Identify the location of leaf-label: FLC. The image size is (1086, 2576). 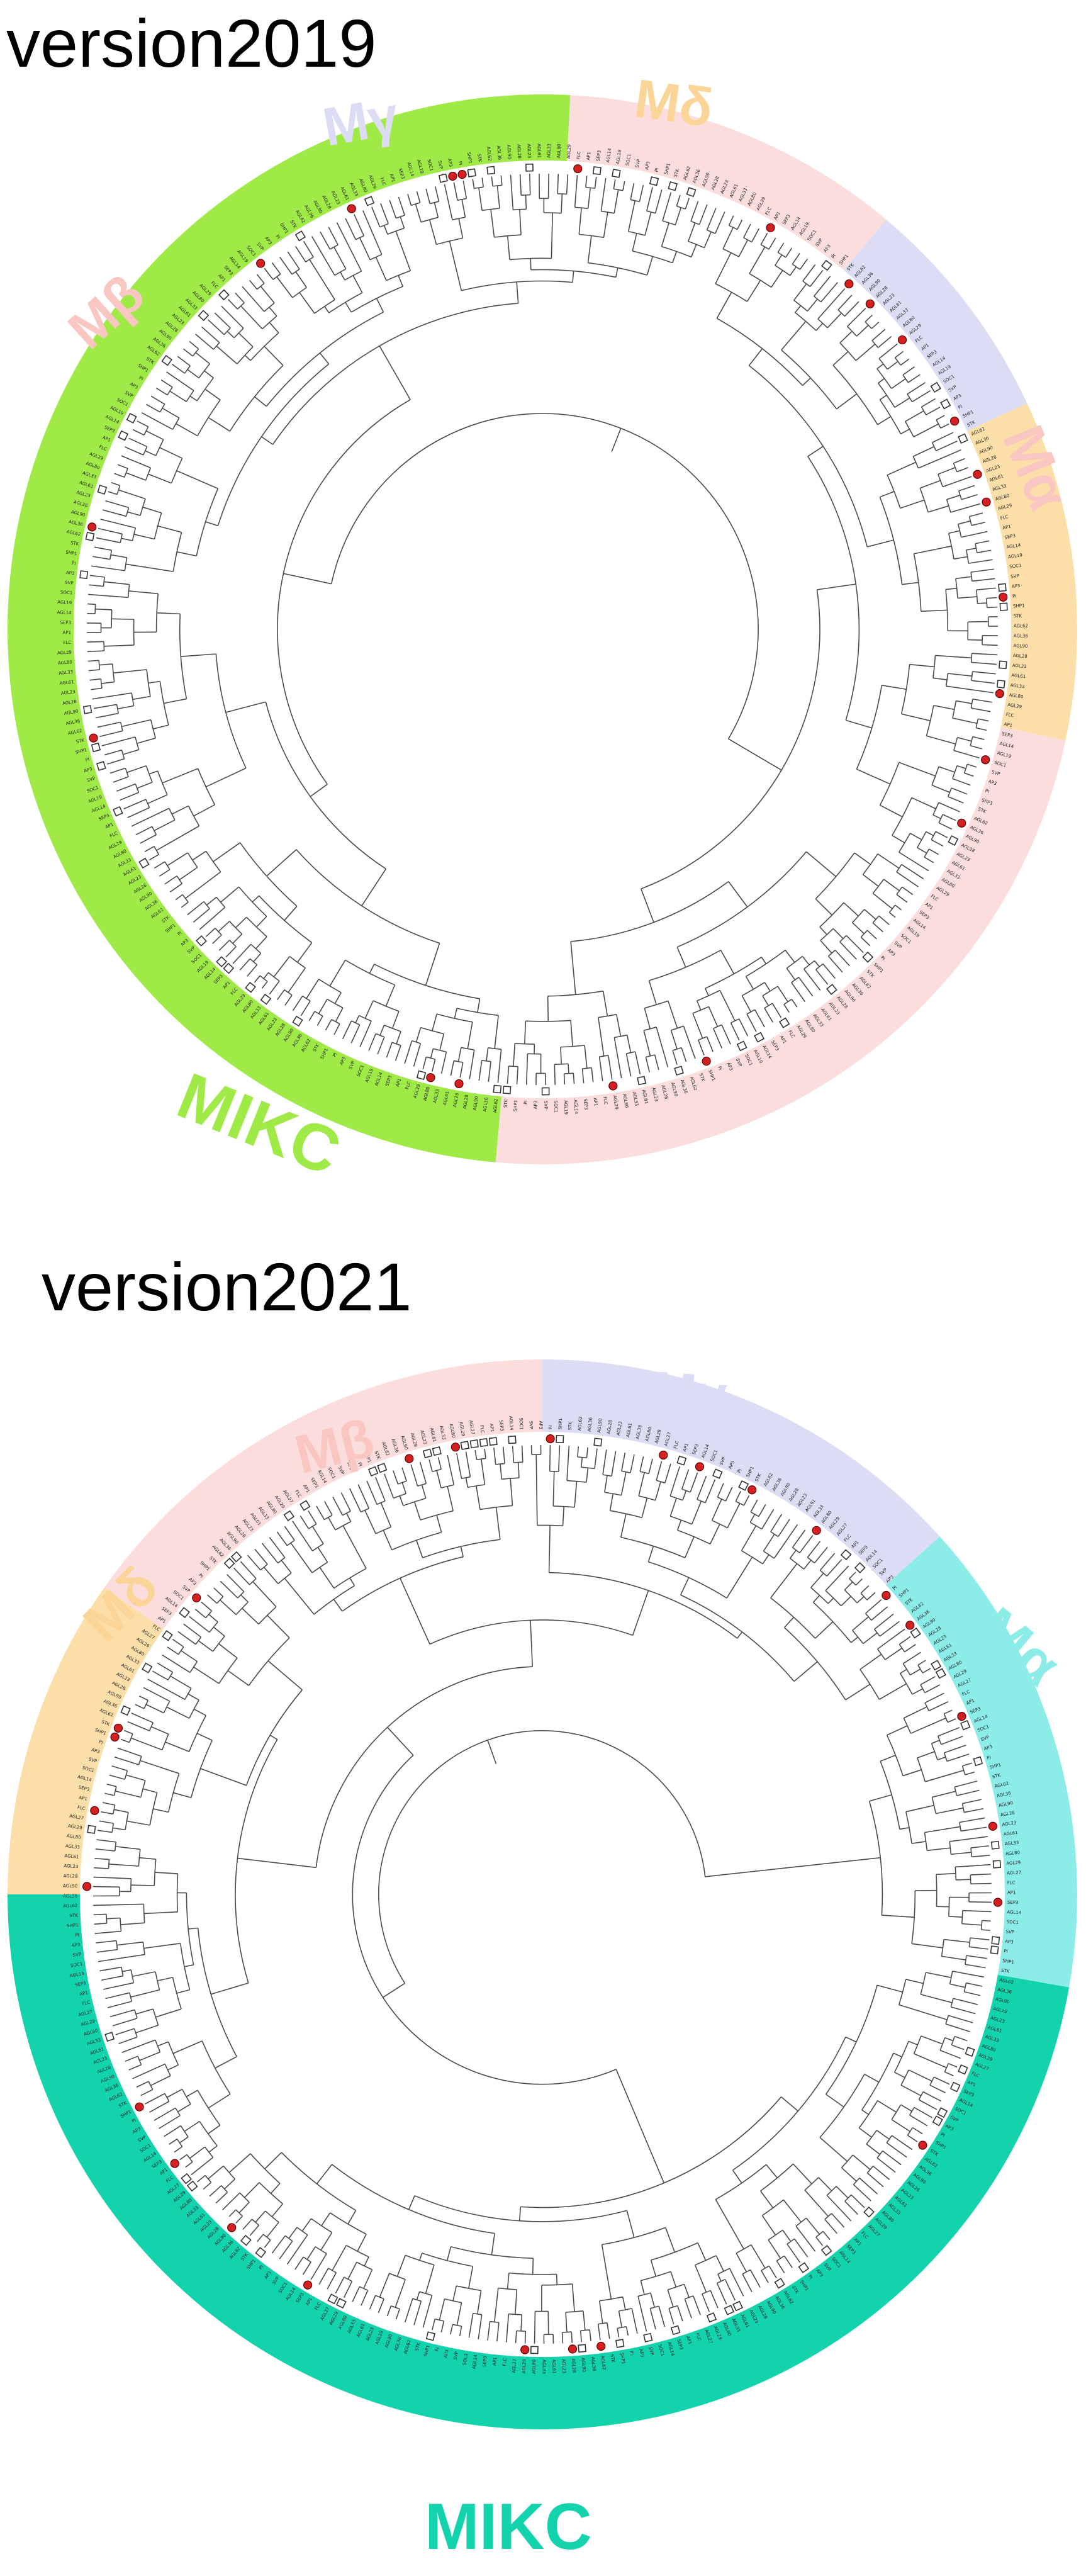
(1004, 517).